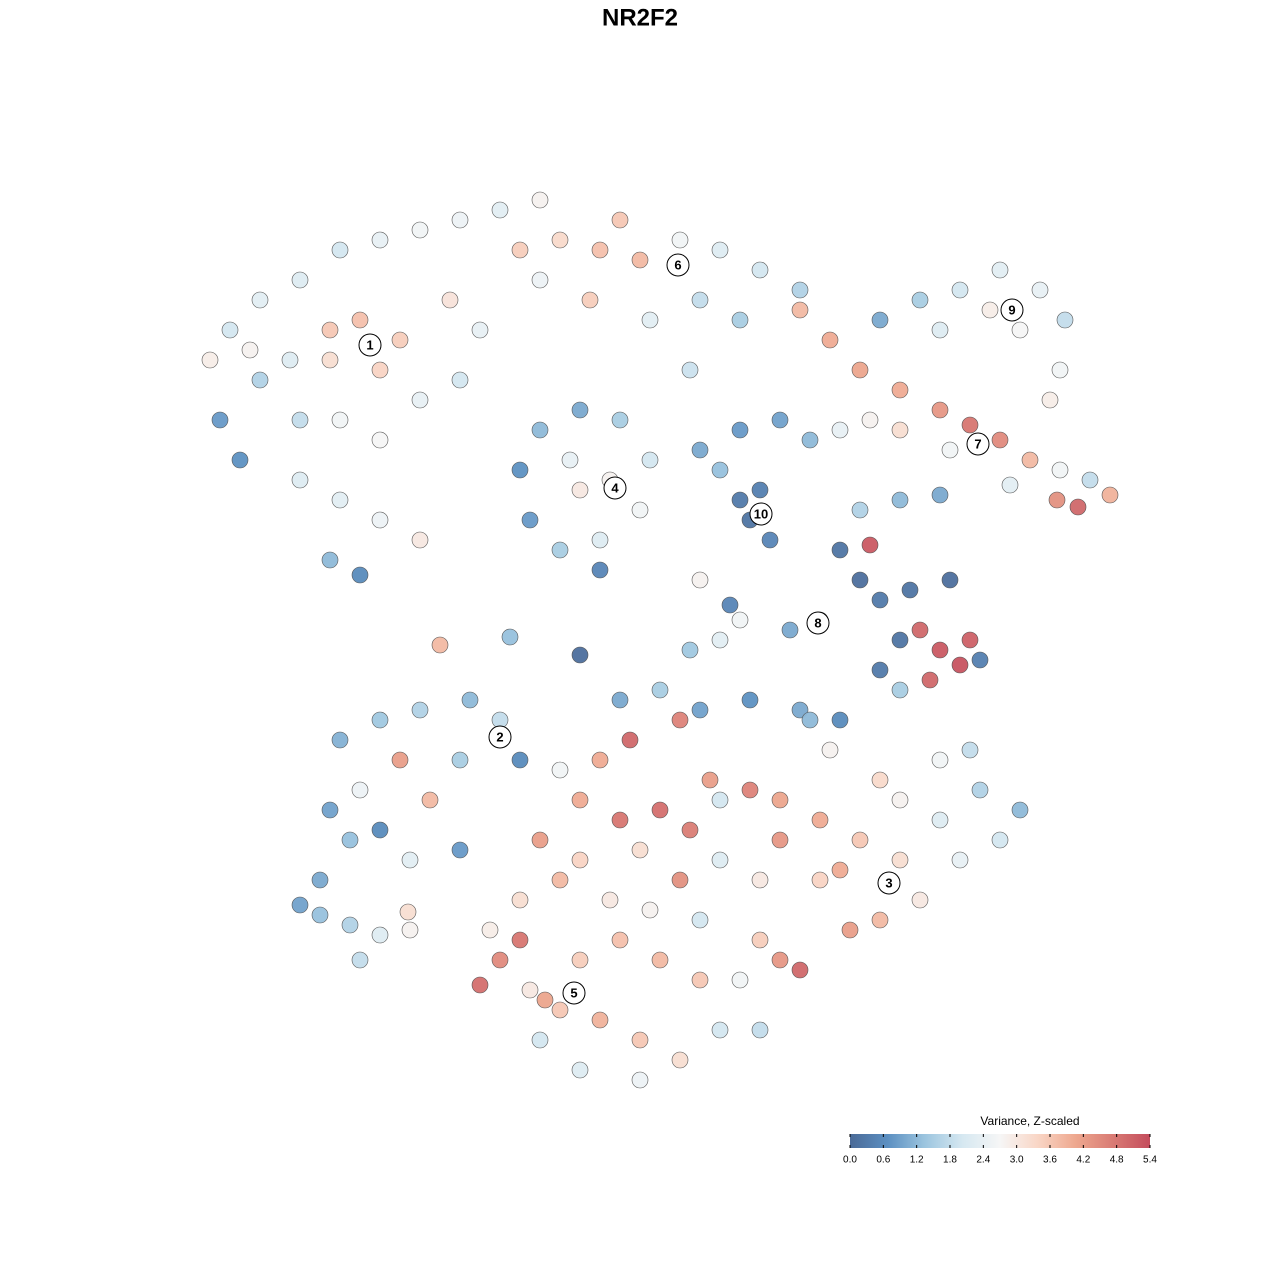 The height and width of the screenshot is (1285, 1280). What do you see at coordinates (1000, 1141) in the screenshot?
I see `colorbar` at bounding box center [1000, 1141].